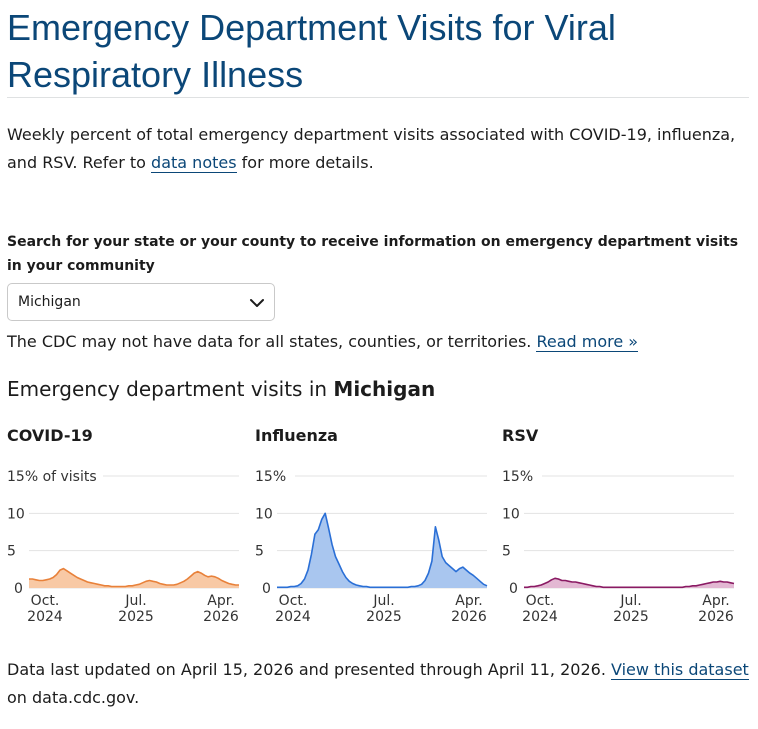 The width and height of the screenshot is (758, 729). I want to click on rsv-x-tick-label: Jul., so click(630, 601).